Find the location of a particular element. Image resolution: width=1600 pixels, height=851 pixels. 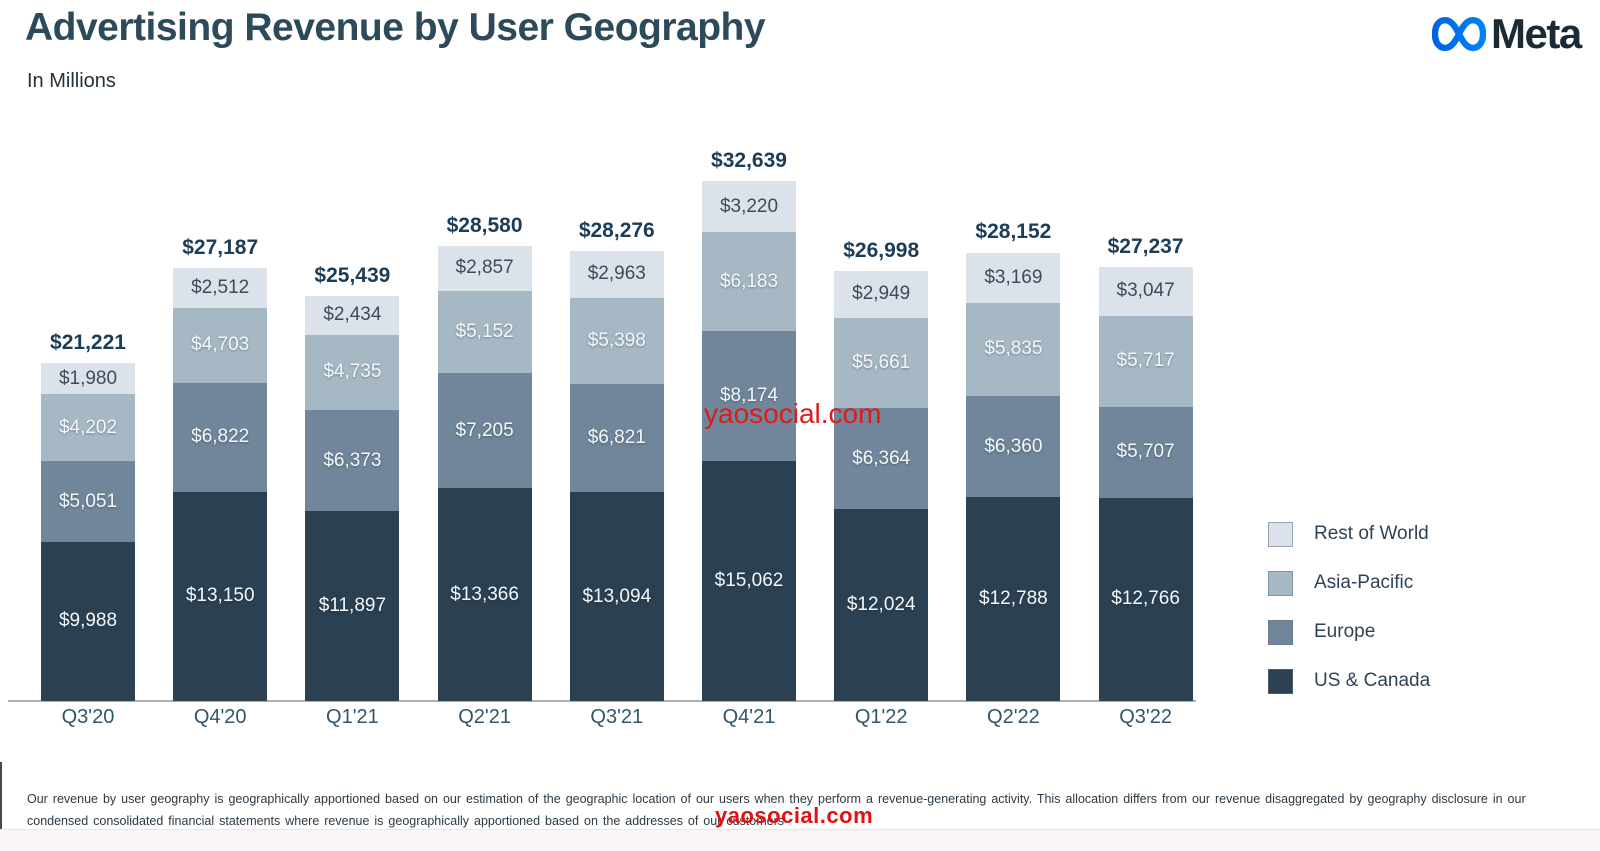

bar-segment-europe: $6,821 is located at coordinates (616, 438).